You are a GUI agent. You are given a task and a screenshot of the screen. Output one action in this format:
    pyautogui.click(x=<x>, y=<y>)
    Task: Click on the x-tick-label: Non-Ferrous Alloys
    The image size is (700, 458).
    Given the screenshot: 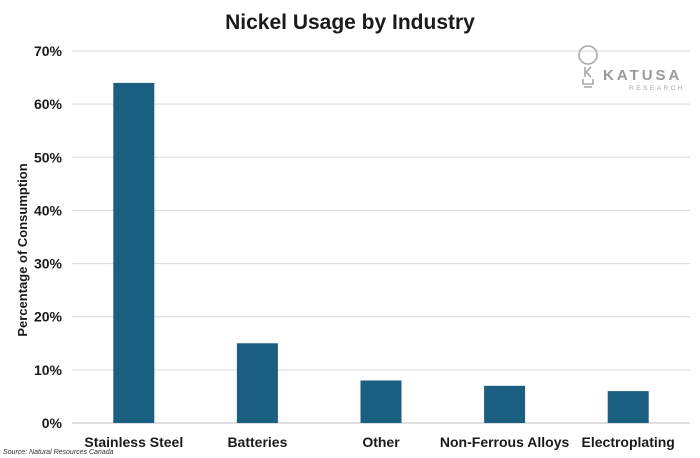 What is the action you would take?
    pyautogui.click(x=505, y=442)
    